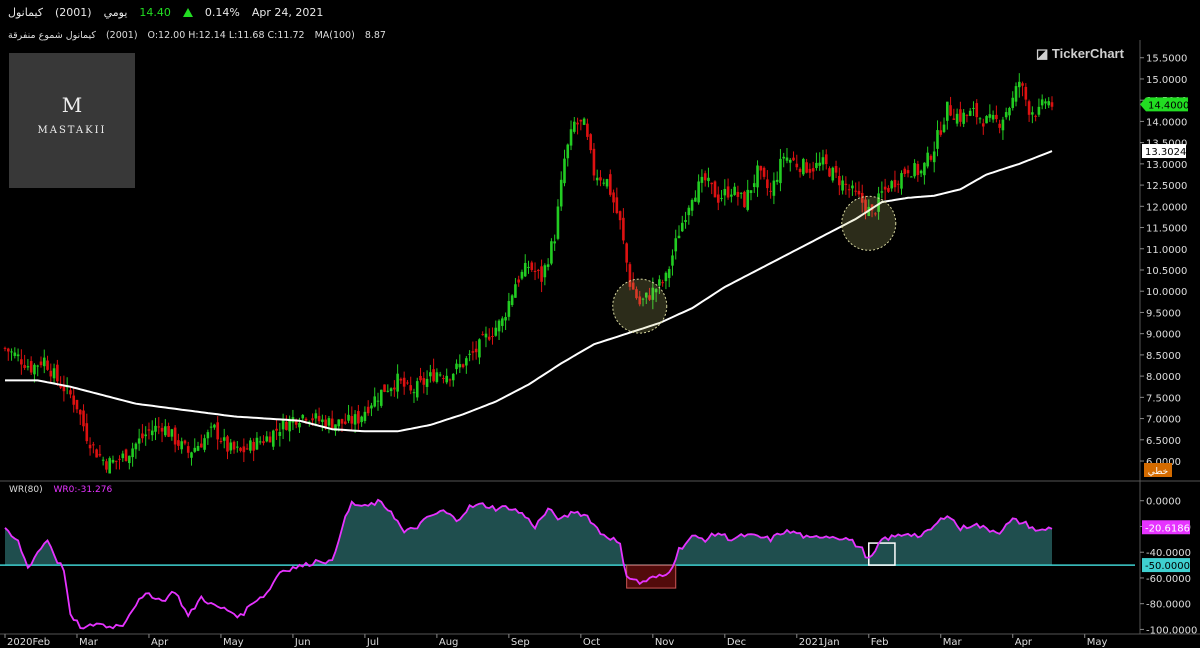 This screenshot has height=648, width=1200. I want to click on wr-title: WR(80), so click(26, 490).